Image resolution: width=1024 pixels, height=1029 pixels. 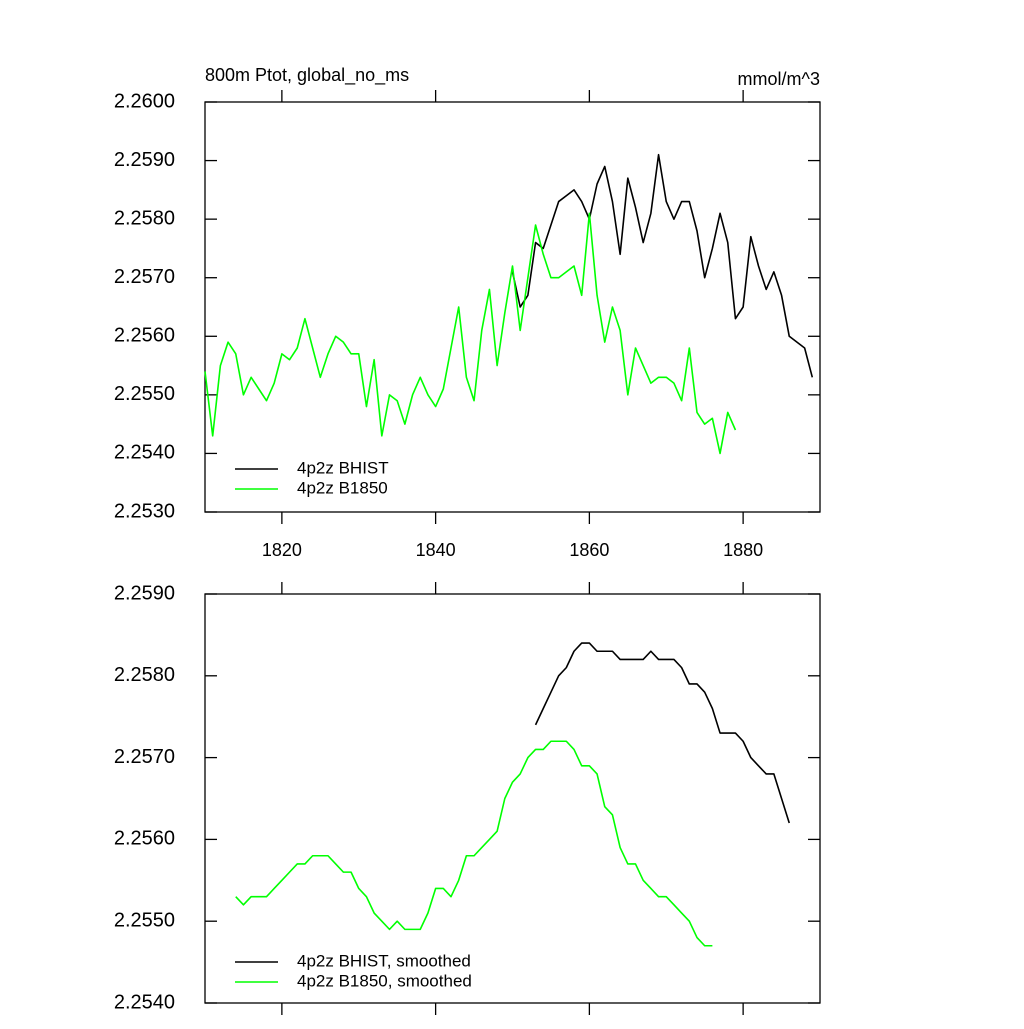 I want to click on y-tick-label: 2.2600, so click(x=144, y=101).